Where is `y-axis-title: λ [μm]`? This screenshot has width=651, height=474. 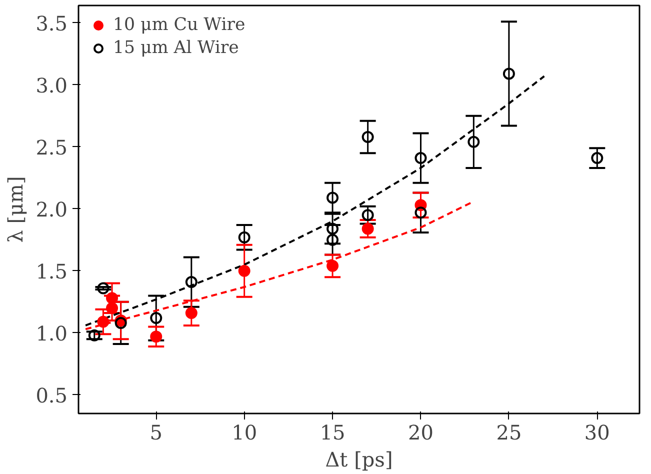 y-axis-title: λ [μm] is located at coordinates (16, 209).